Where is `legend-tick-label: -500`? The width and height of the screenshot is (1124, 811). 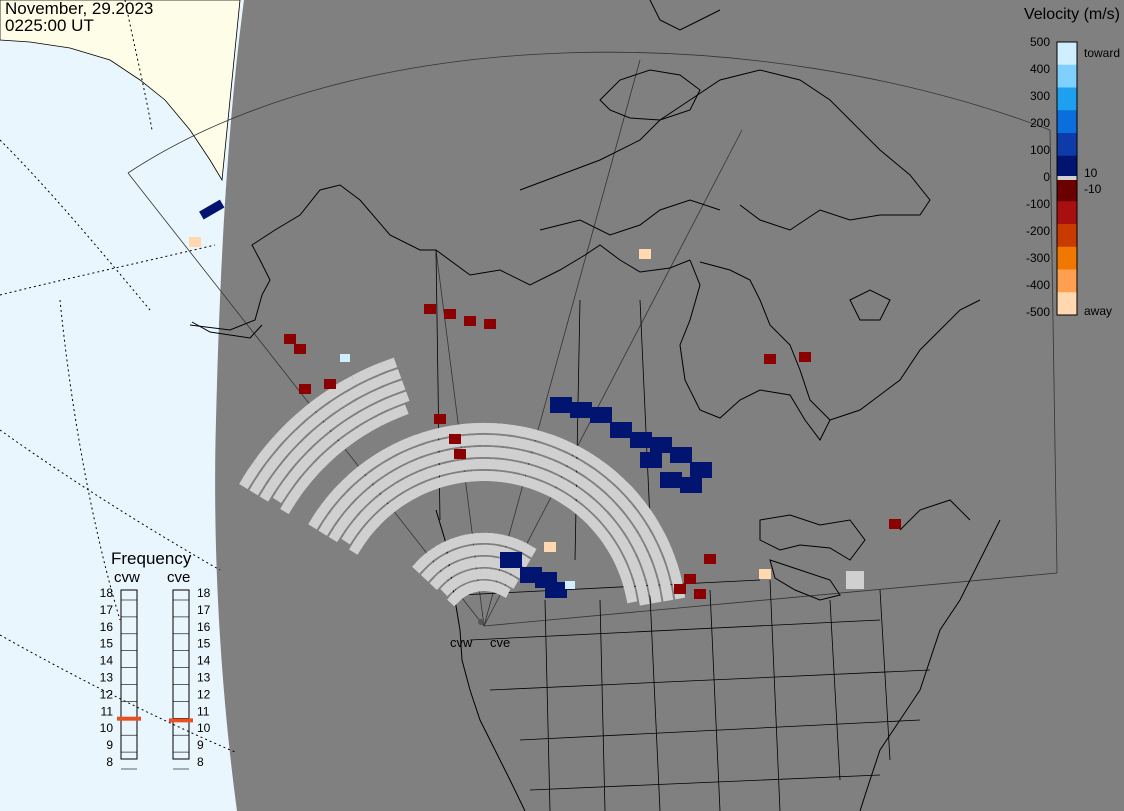
legend-tick-label: -500 is located at coordinates (1038, 312).